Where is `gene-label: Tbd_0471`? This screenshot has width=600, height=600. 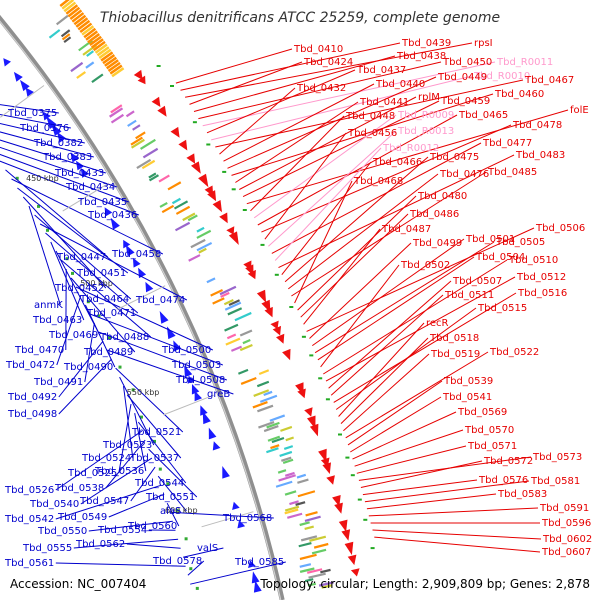 gene-label: Tbd_0471 is located at coordinates (111, 313).